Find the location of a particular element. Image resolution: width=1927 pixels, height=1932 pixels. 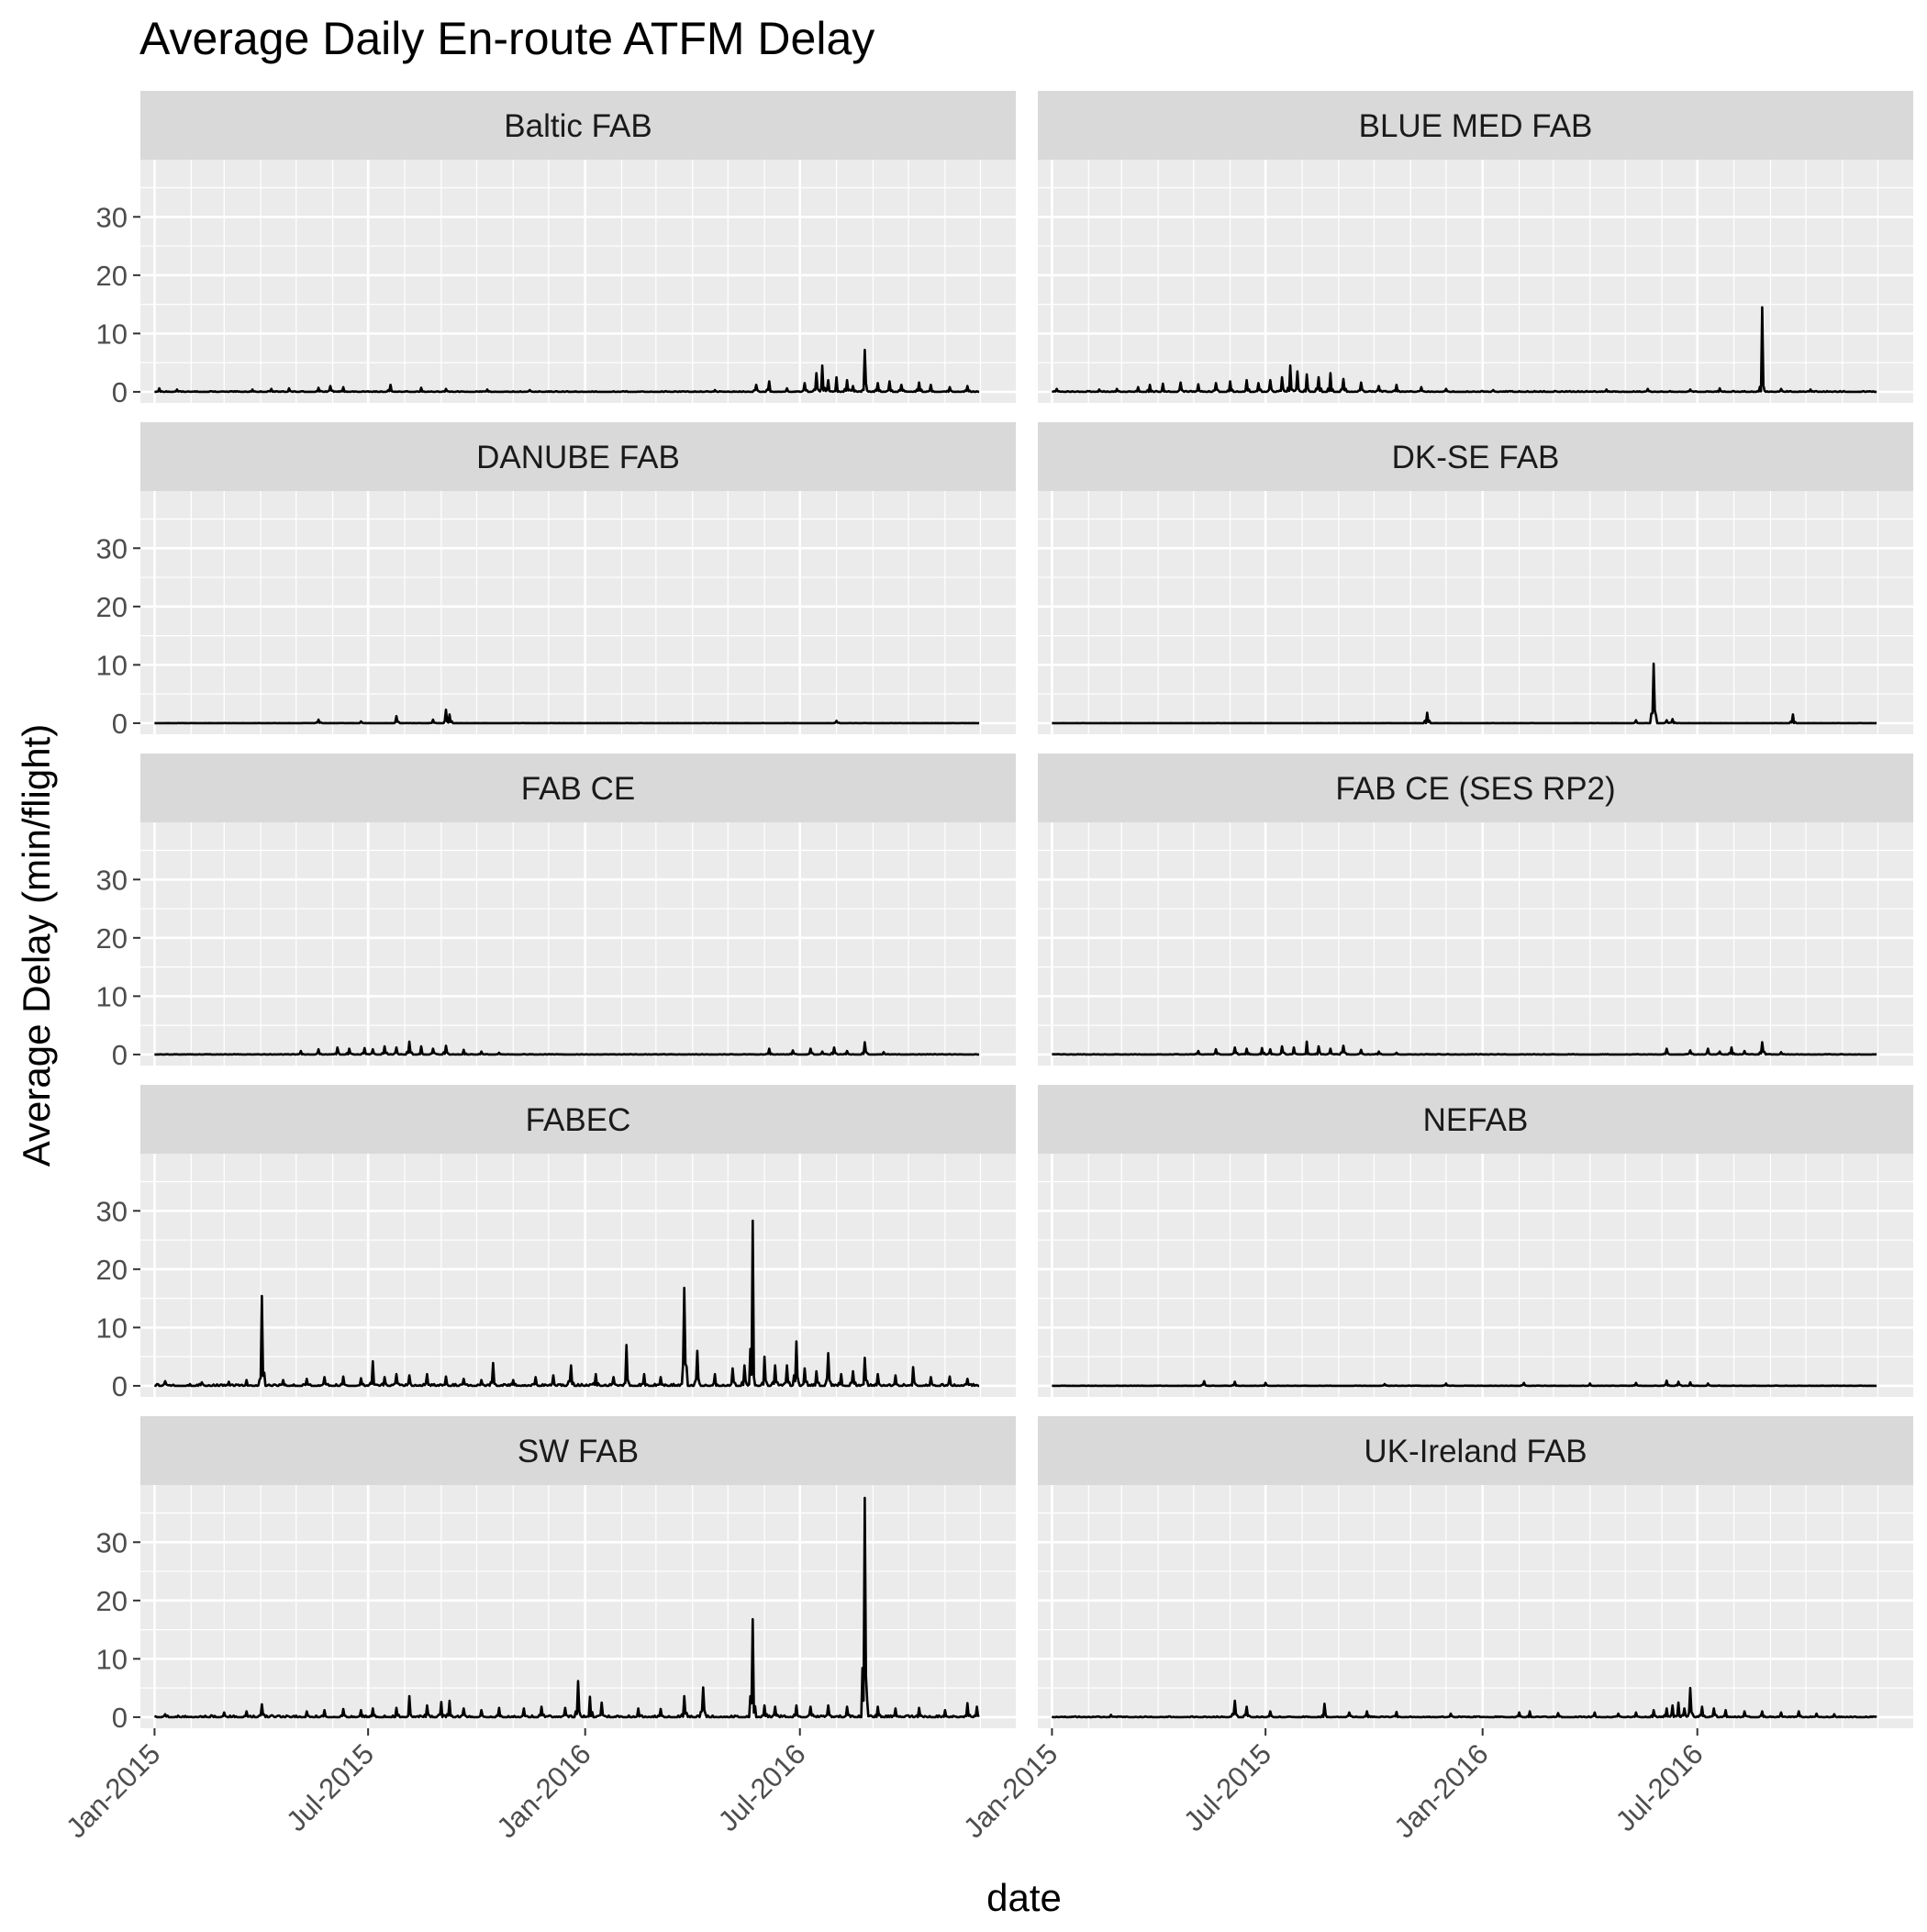

facet-panel: Baltic FAB 0 10 20 30 is located at coordinates (556, 250).